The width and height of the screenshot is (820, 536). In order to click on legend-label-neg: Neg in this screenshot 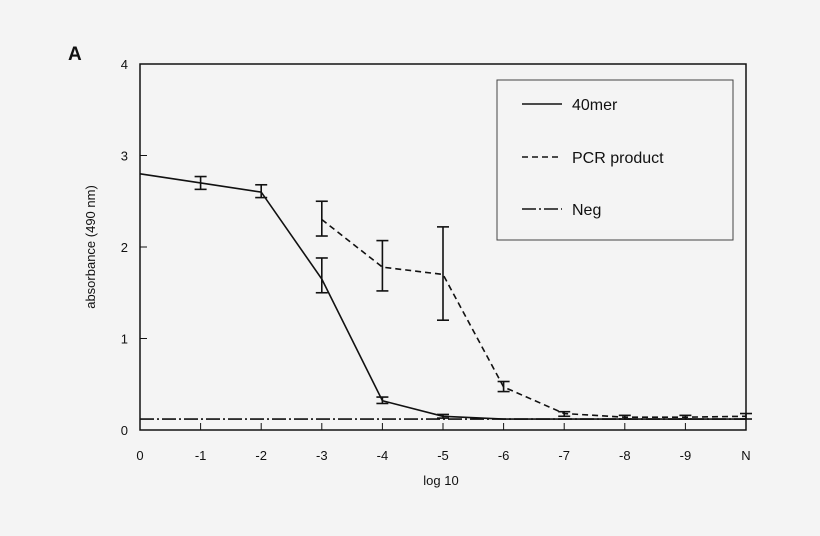, I will do `click(586, 210)`.